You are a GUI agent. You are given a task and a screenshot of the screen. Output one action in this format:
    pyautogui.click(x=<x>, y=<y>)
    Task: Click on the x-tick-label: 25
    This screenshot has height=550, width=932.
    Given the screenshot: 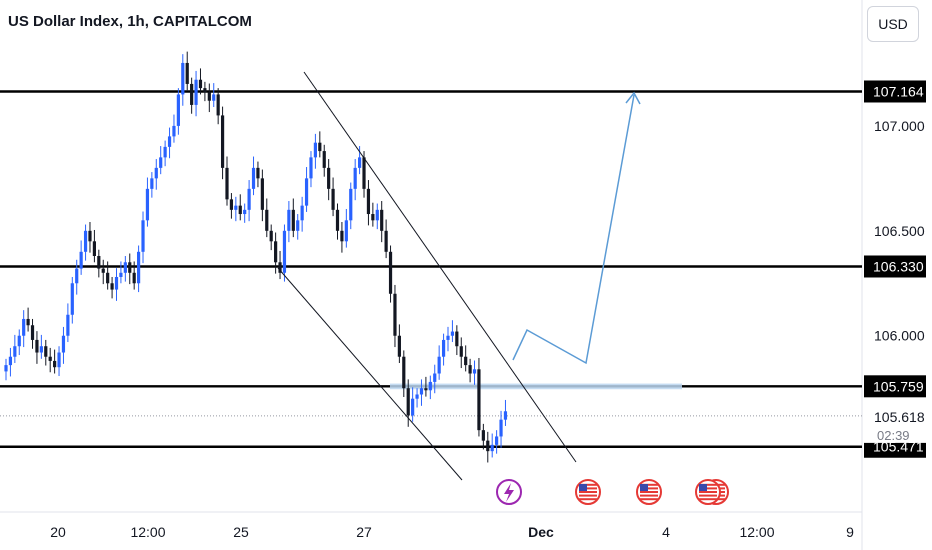 What is the action you would take?
    pyautogui.click(x=241, y=532)
    